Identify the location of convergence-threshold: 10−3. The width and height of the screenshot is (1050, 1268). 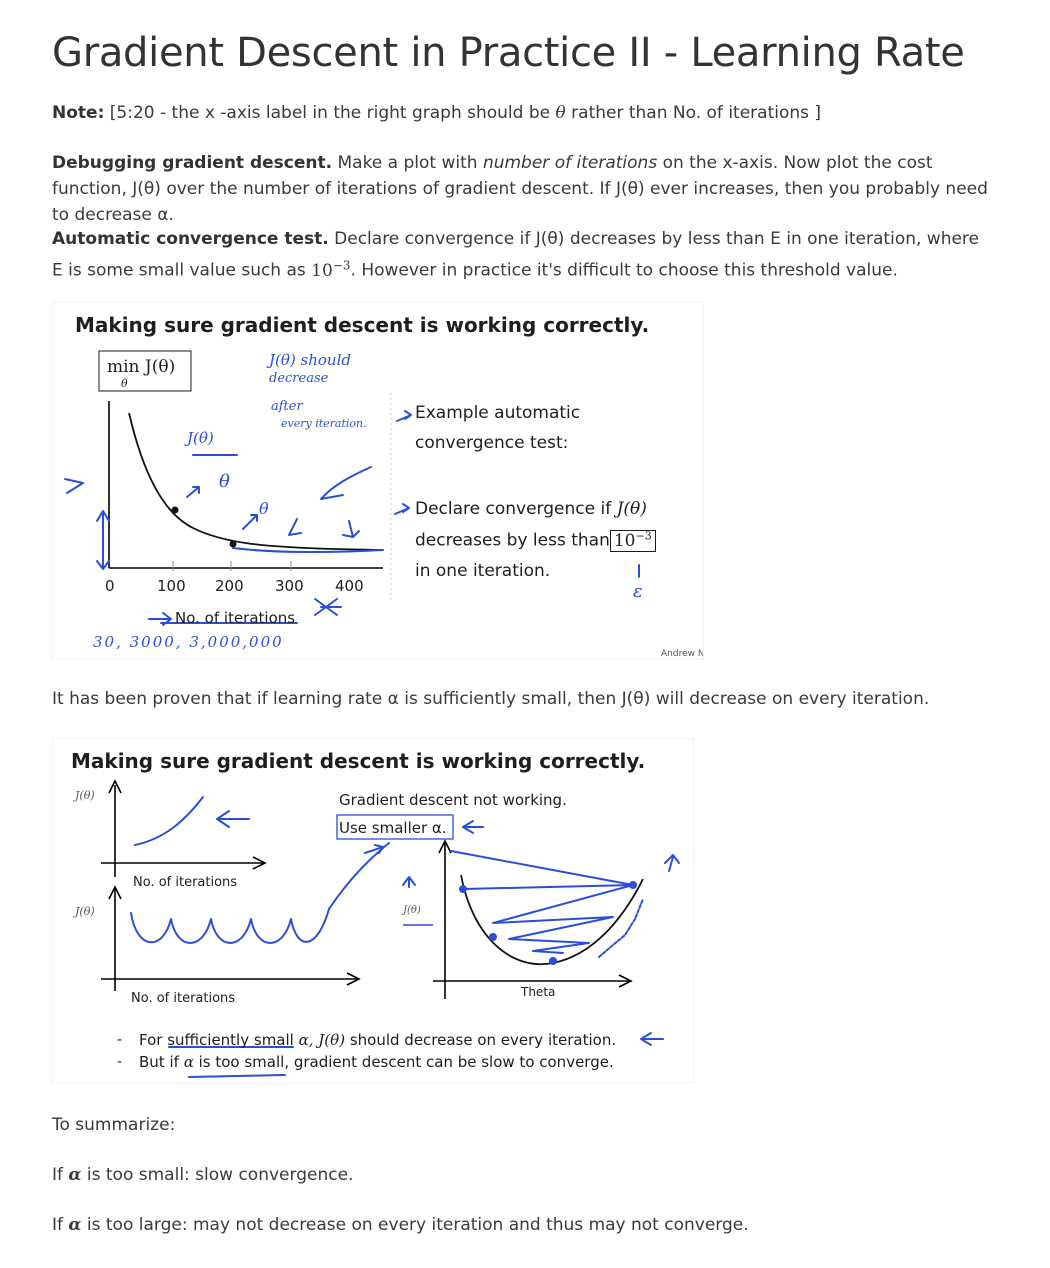
(330, 269).